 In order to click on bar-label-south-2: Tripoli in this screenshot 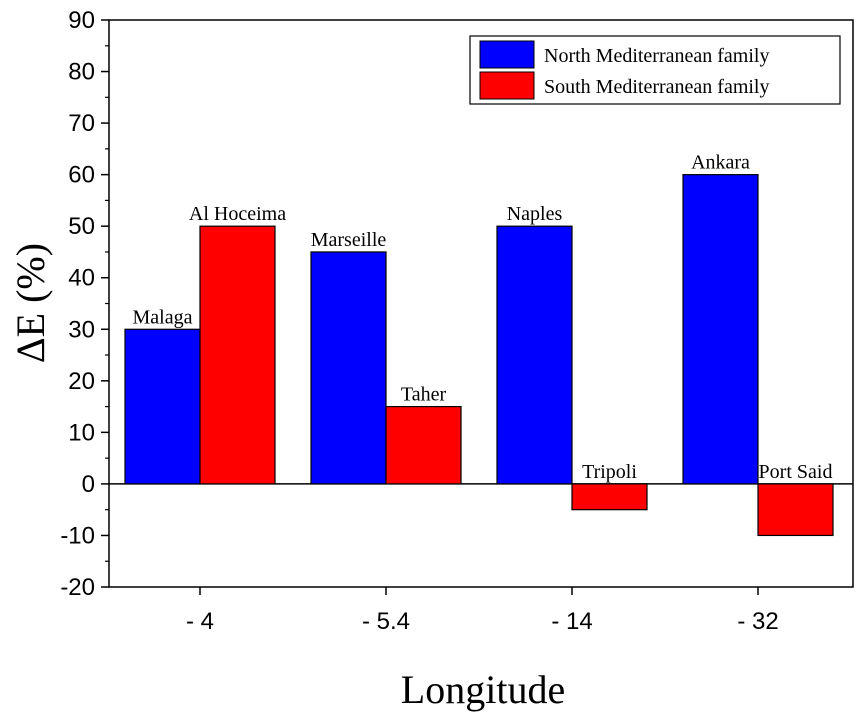, I will do `click(609, 472)`.